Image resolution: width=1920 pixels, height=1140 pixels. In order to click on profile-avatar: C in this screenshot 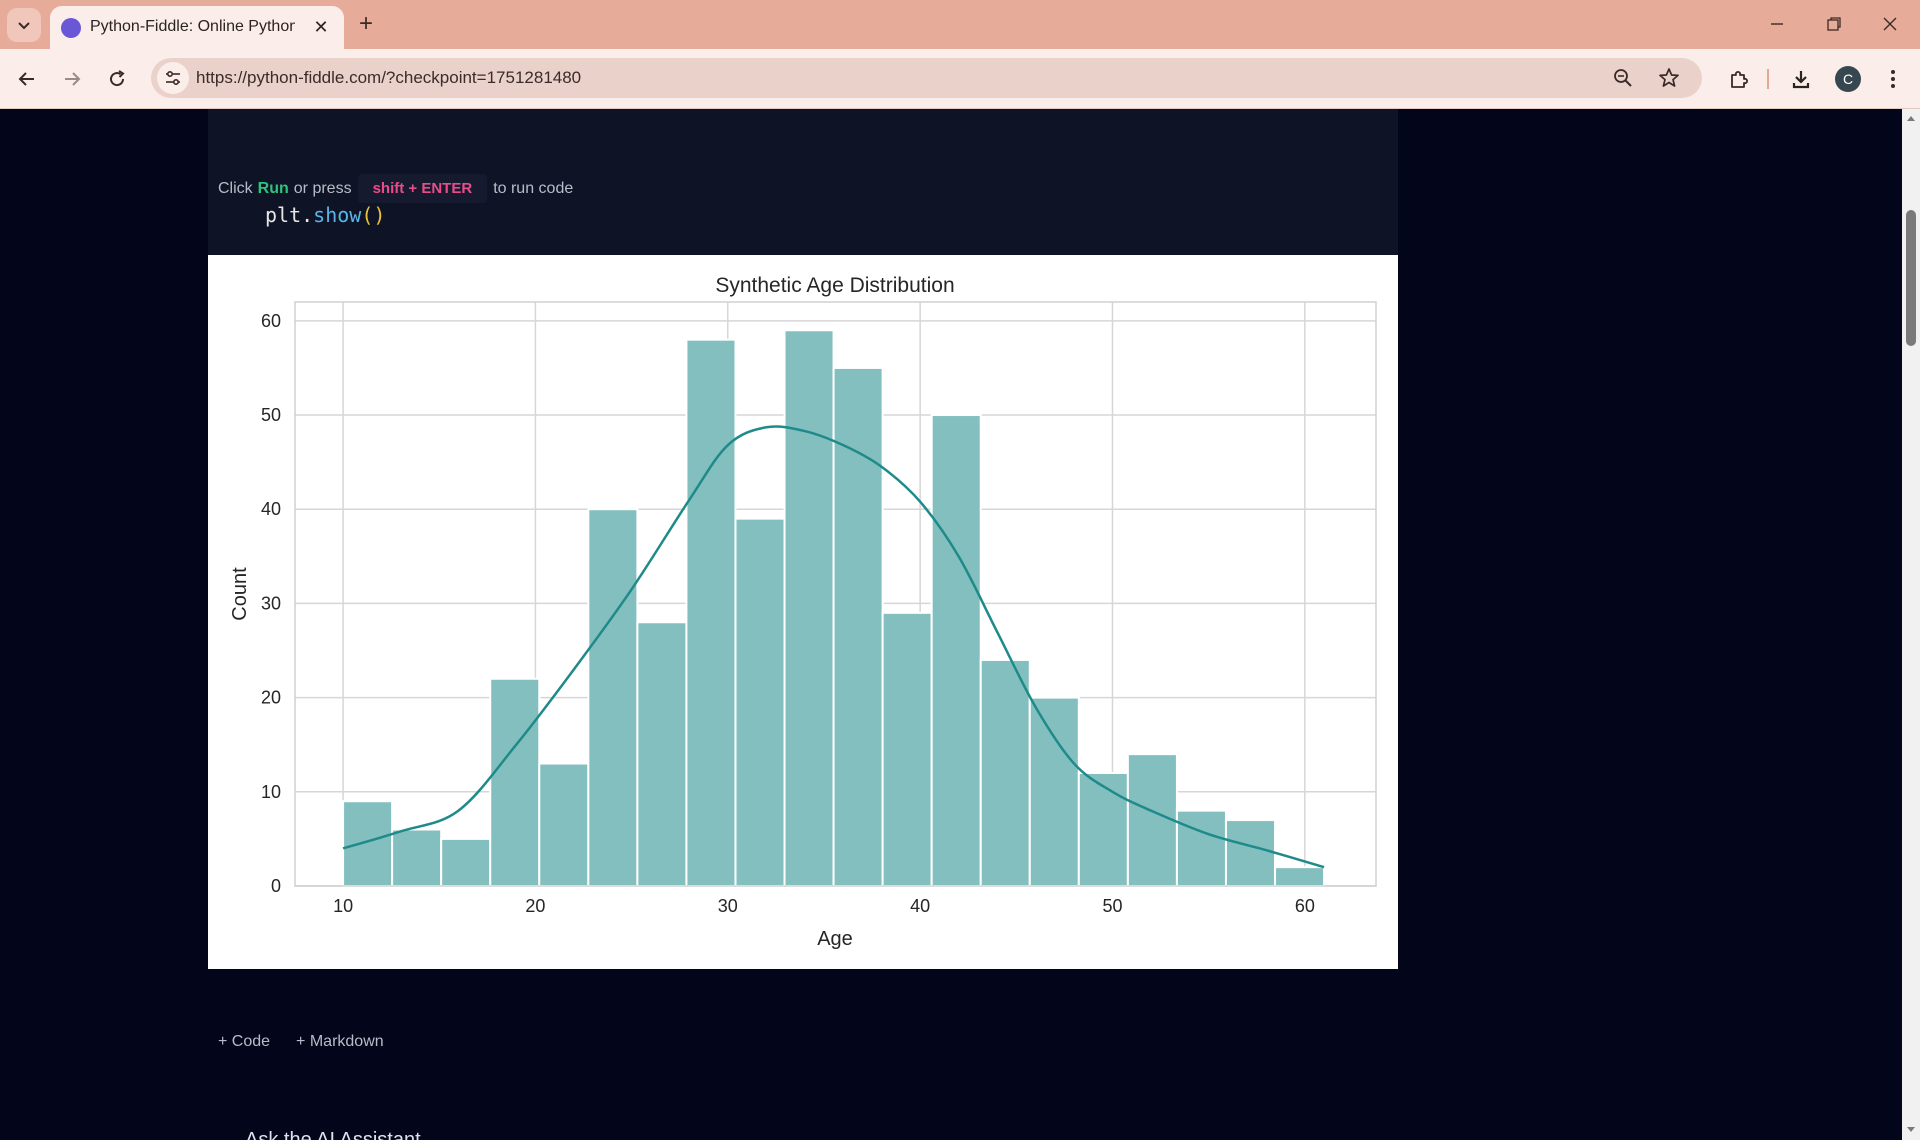, I will do `click(1848, 79)`.